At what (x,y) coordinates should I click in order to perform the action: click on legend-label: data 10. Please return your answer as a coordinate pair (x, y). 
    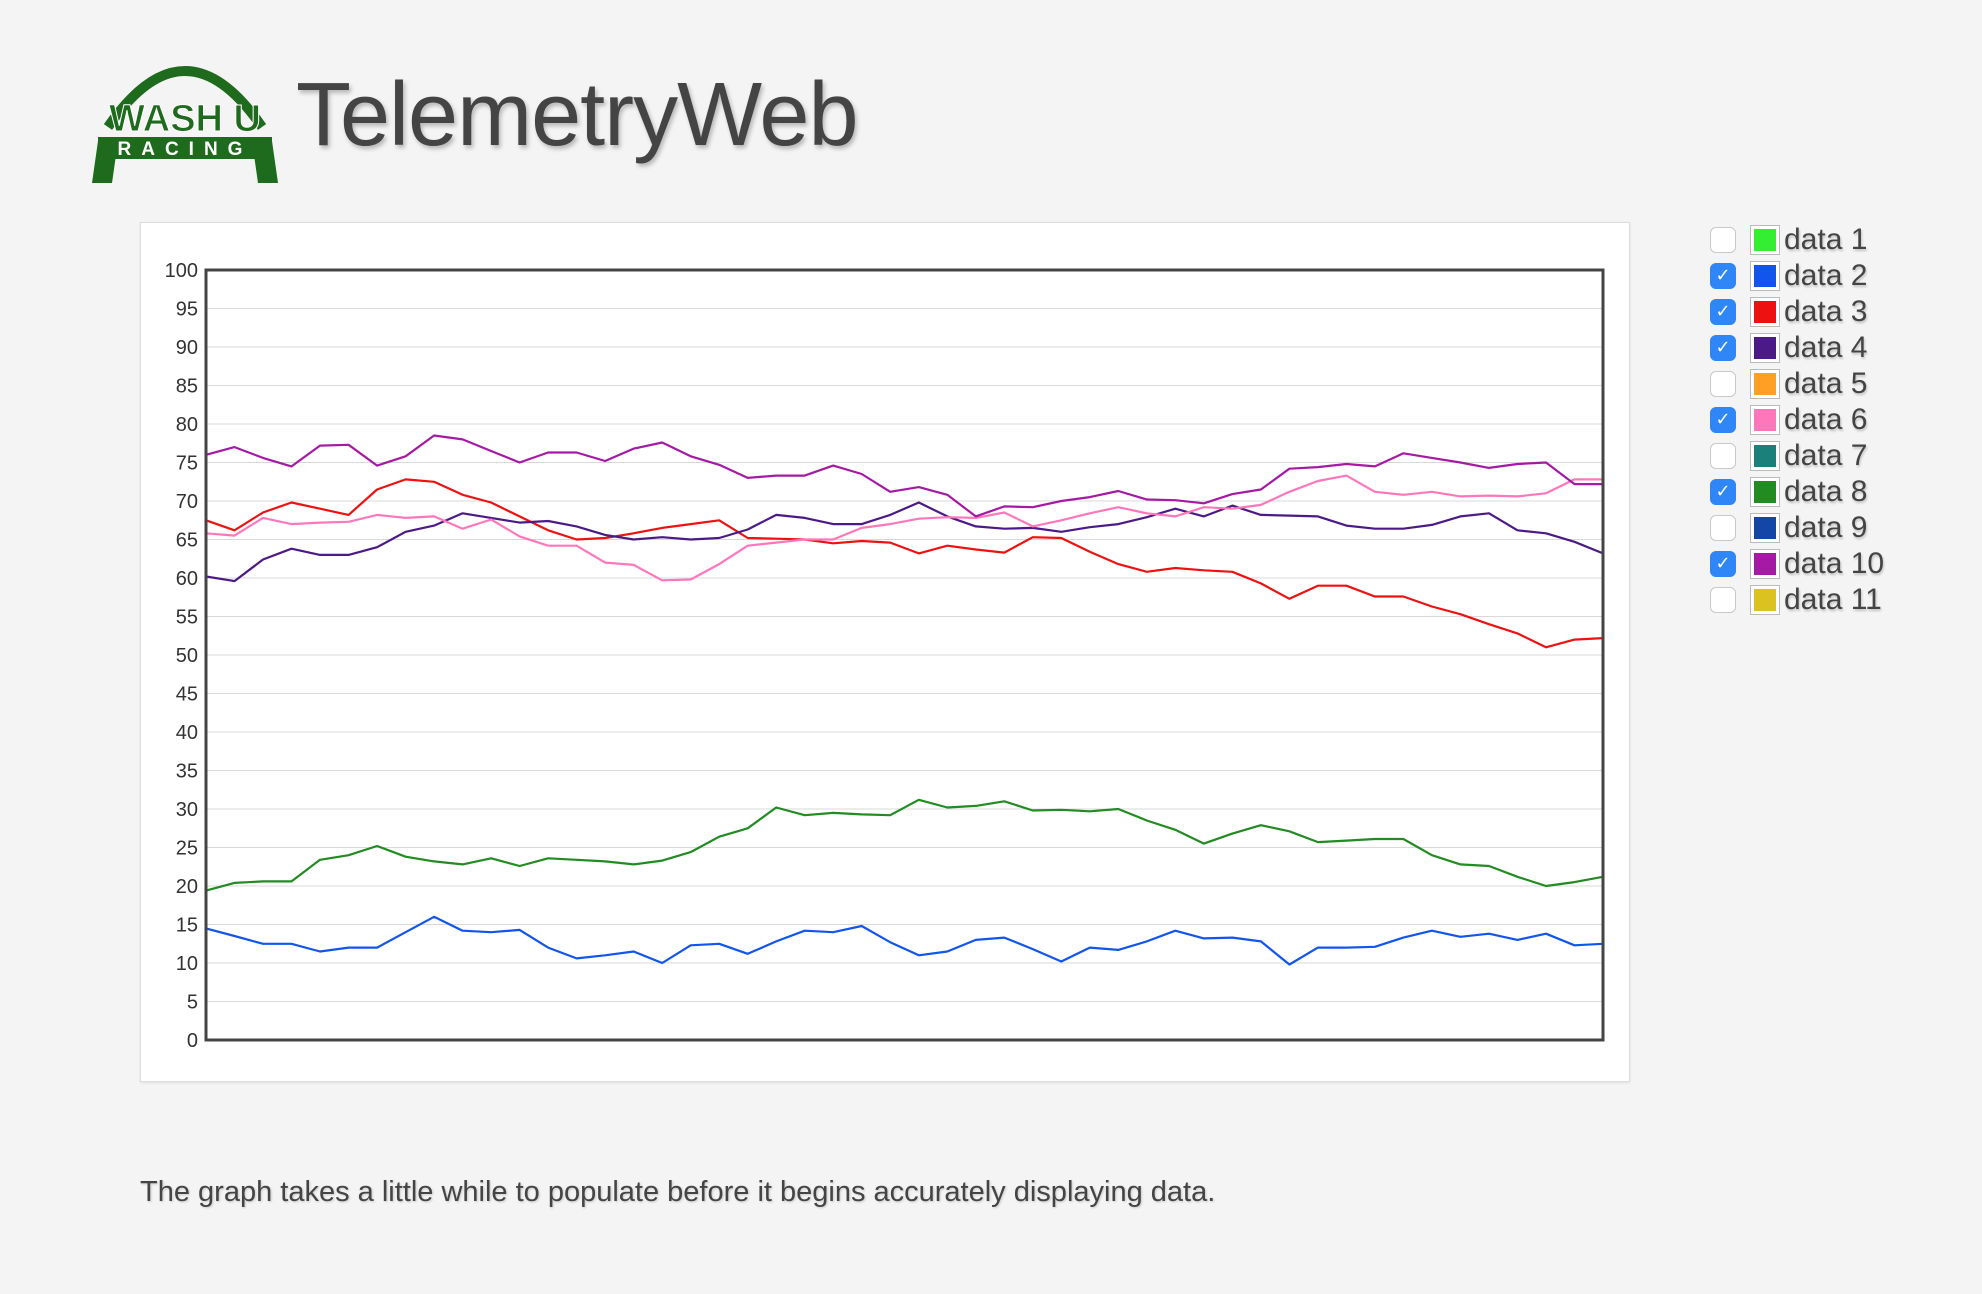
    Looking at the image, I should click on (1834, 563).